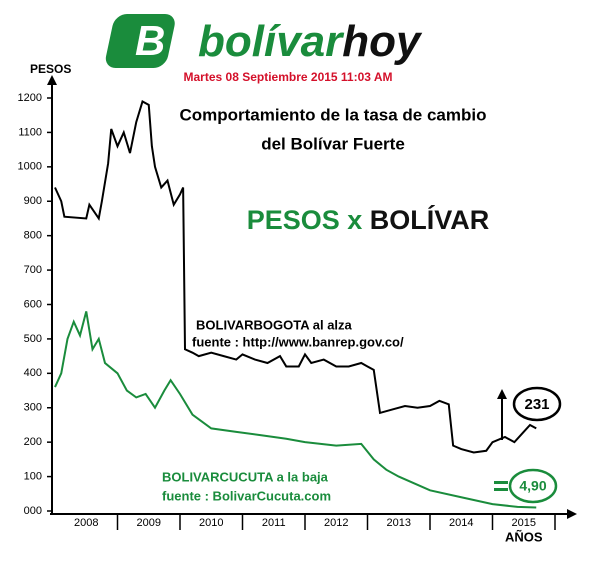  What do you see at coordinates (382, 41) in the screenshot?
I see `brand-part: hoy` at bounding box center [382, 41].